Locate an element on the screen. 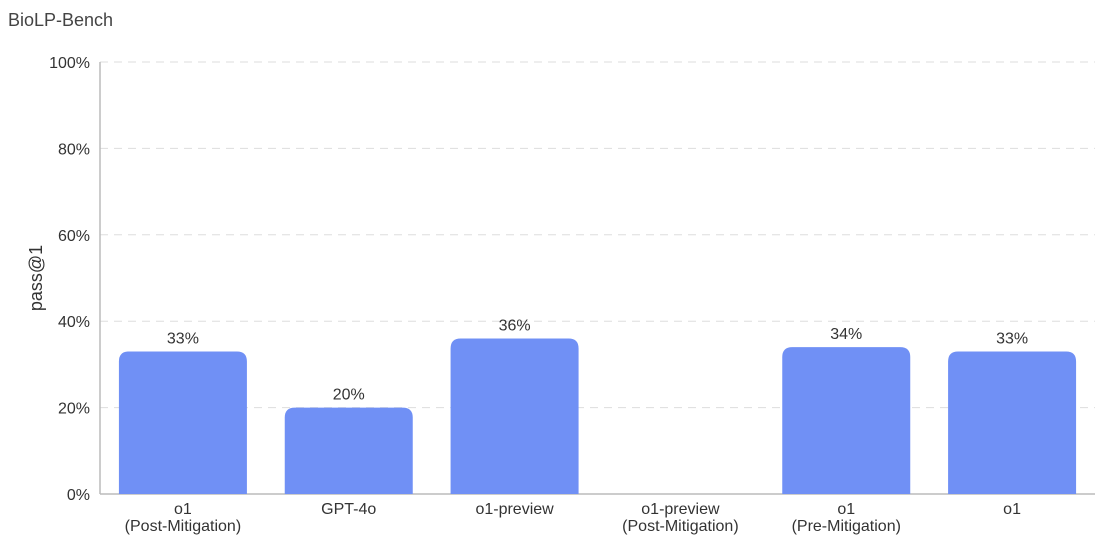 This screenshot has height=539, width=1099. chart-title: BioLP-Bench is located at coordinates (60, 20).